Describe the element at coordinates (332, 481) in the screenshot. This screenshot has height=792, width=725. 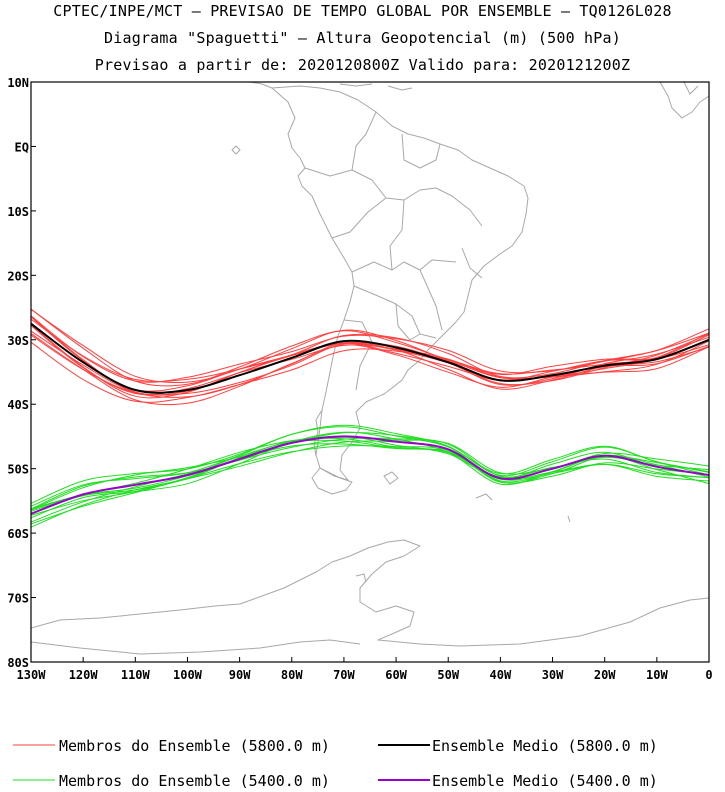
I see `tierra-del-fuego` at that location.